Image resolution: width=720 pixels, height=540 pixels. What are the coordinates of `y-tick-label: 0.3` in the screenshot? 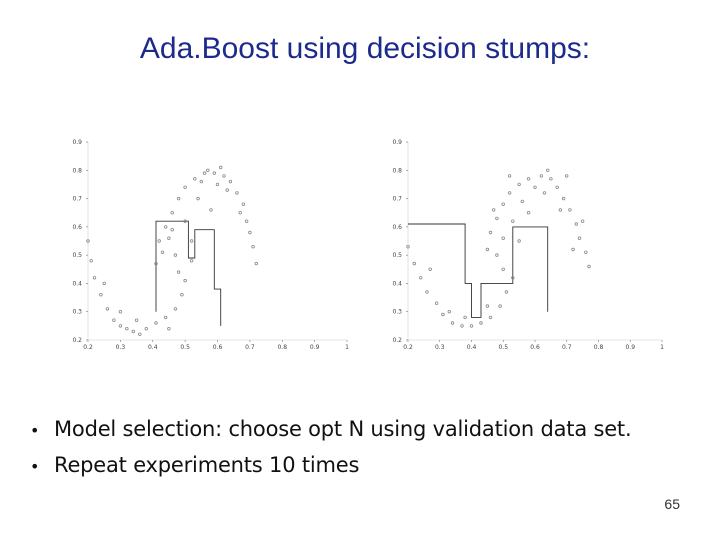 It's located at (77, 312).